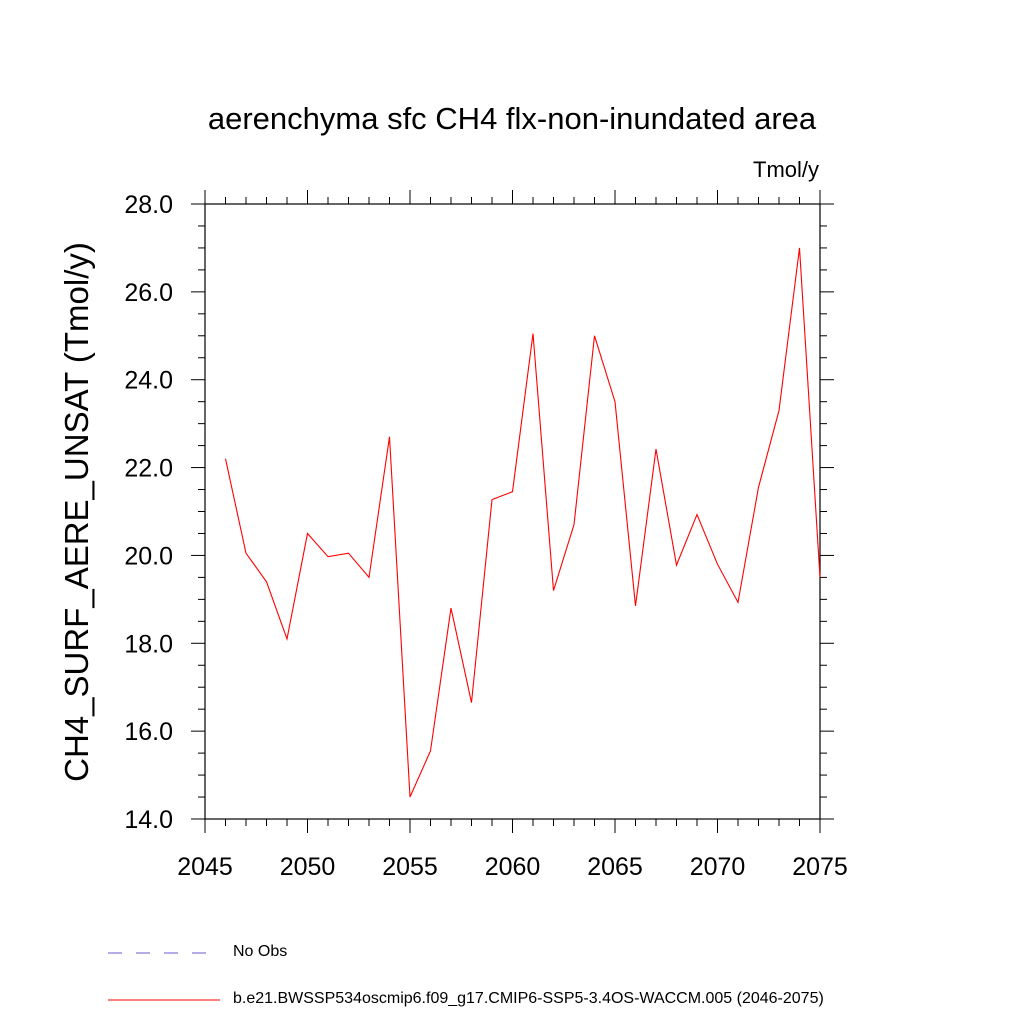  I want to click on x-tick-label: 2065, so click(615, 867).